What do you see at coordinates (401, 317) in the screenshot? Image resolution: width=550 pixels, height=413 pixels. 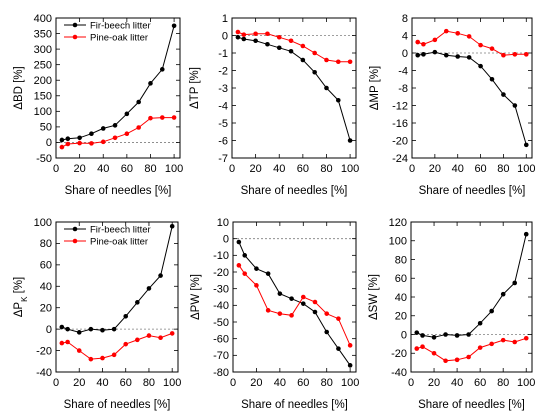 I see `y-tick-label: 20` at bounding box center [401, 317].